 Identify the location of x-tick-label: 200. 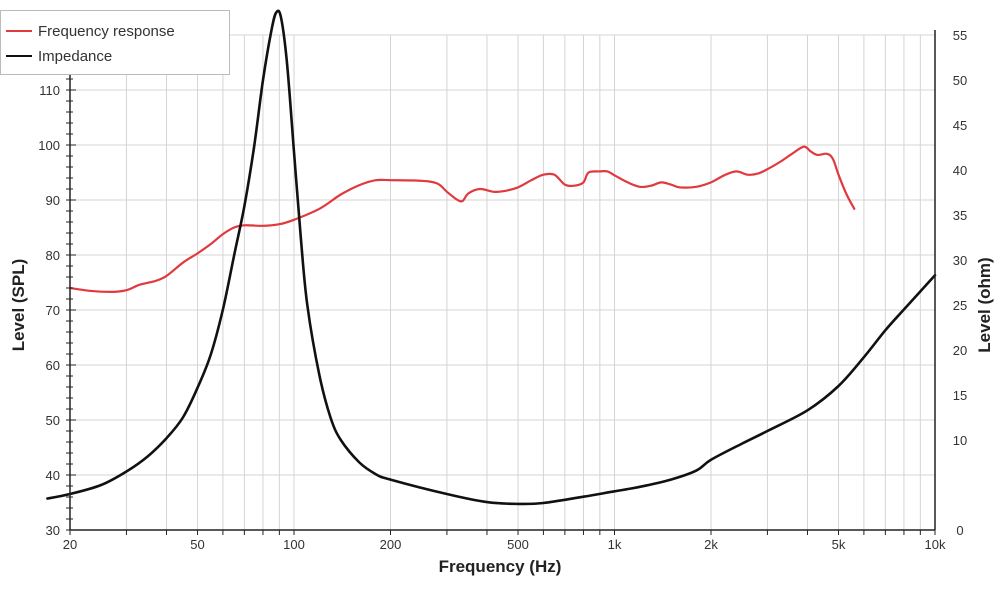
(391, 544).